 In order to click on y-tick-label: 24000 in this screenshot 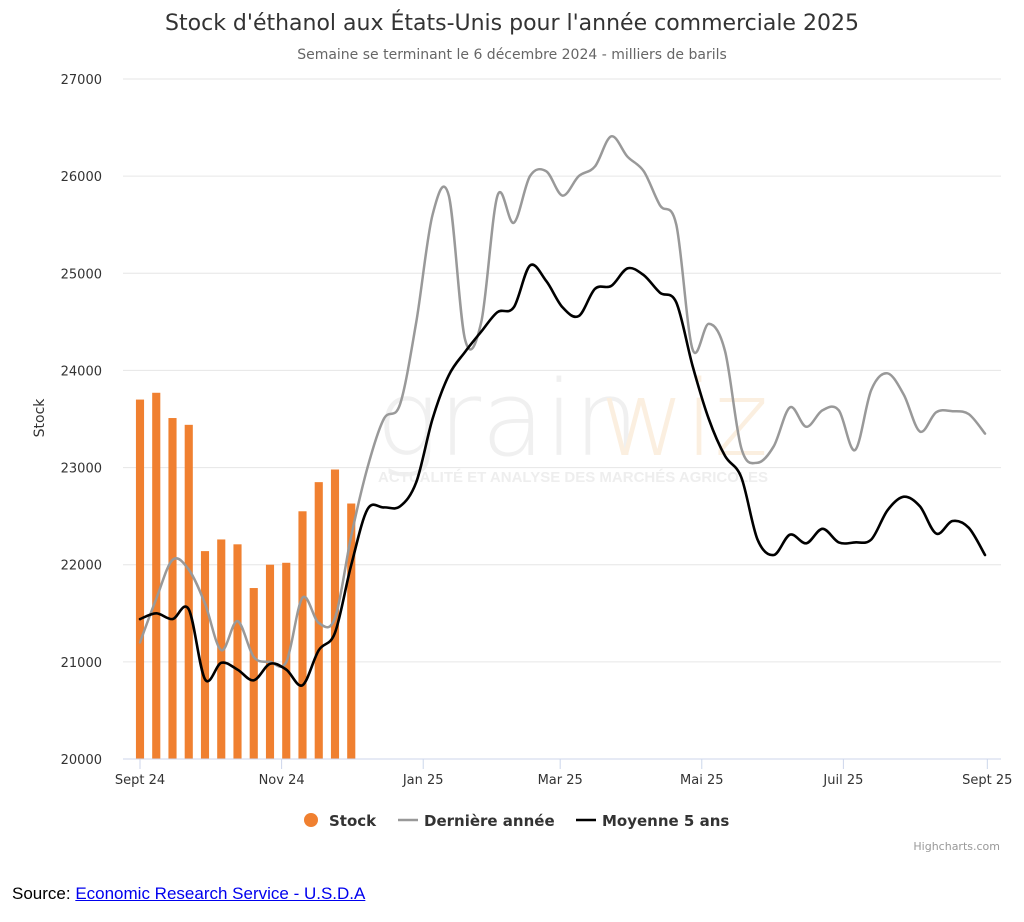, I will do `click(81, 371)`.